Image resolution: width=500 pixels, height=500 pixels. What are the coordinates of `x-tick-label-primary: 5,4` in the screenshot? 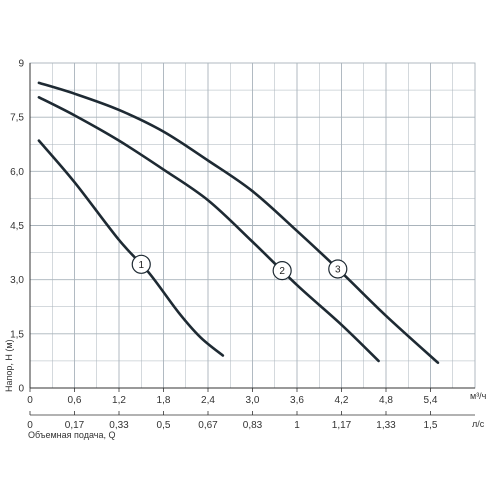 It's located at (431, 400).